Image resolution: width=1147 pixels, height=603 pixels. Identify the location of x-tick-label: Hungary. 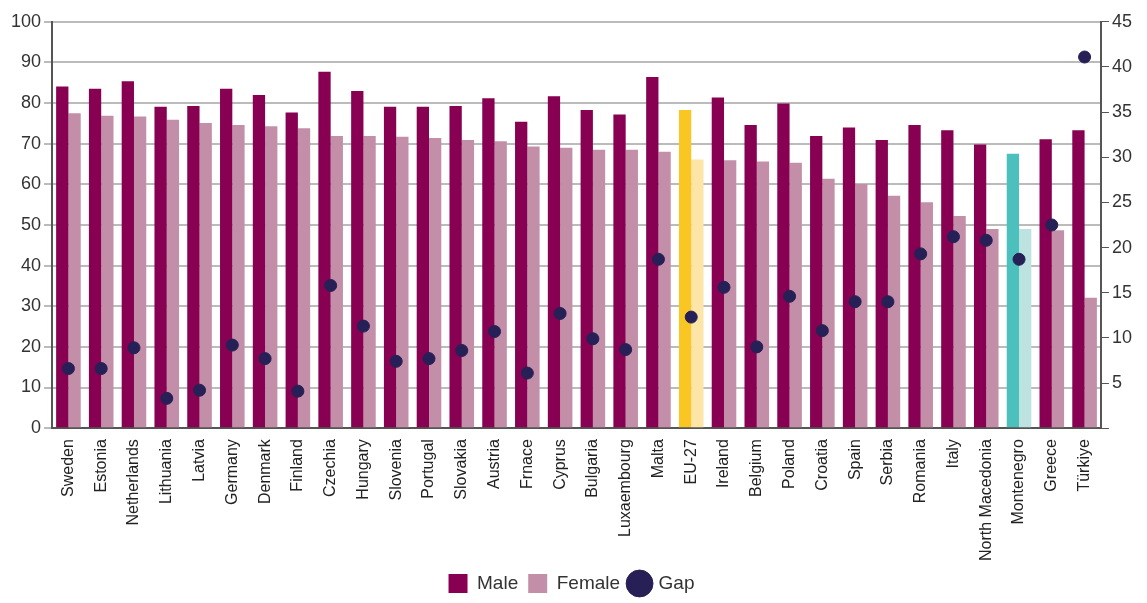
(362, 469).